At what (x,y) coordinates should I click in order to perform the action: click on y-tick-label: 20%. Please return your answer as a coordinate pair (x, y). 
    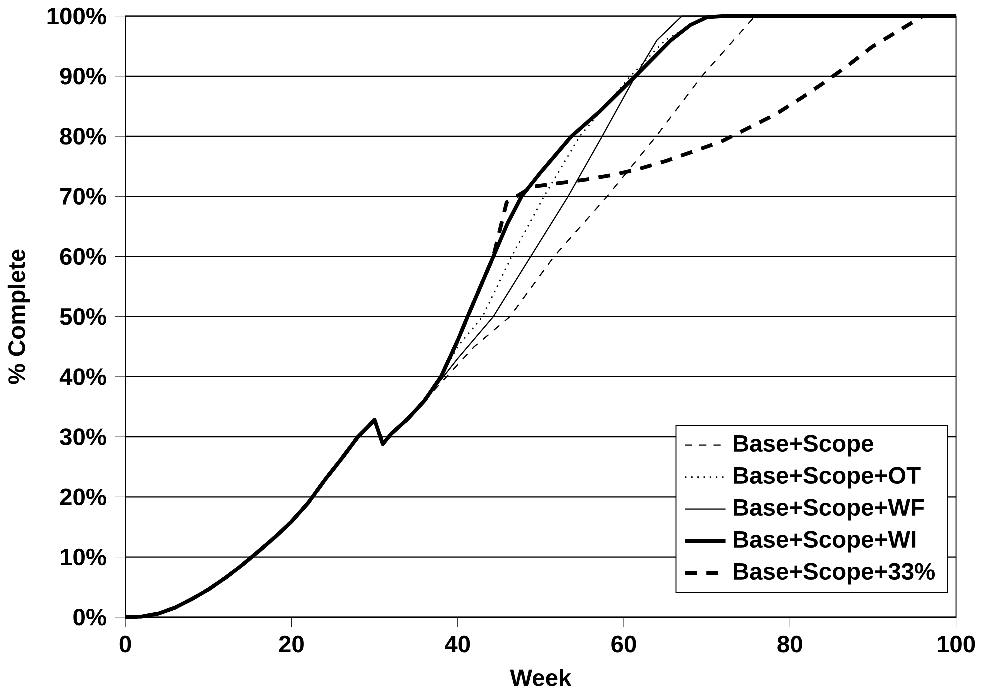
    Looking at the image, I should click on (83, 497).